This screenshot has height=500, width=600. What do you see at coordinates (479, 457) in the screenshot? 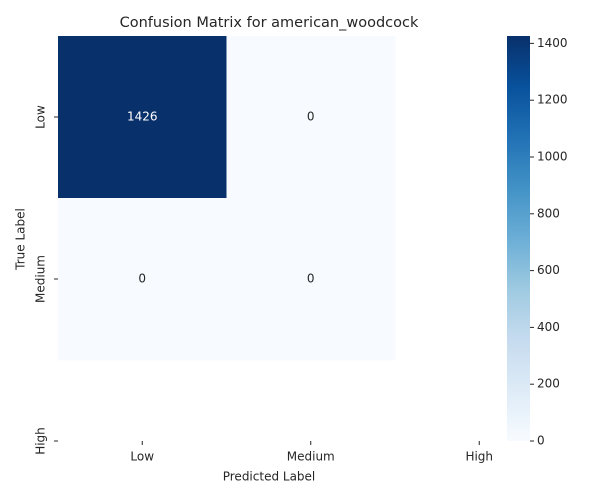
I see `x-tick-label: High` at bounding box center [479, 457].